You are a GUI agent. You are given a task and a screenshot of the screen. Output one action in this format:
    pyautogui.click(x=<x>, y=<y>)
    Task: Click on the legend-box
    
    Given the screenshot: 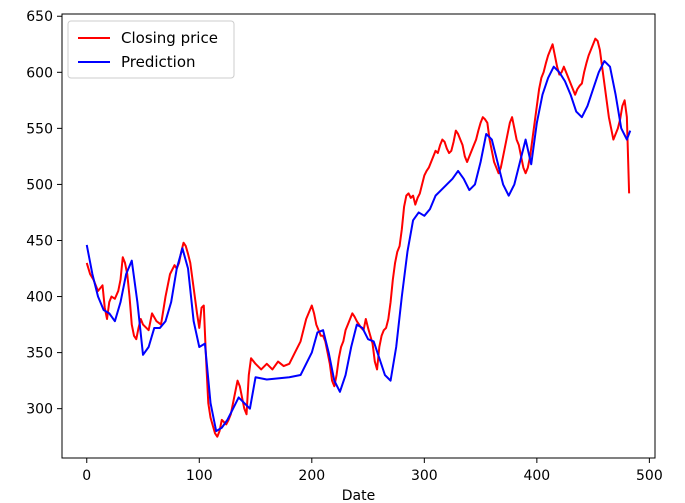 What is the action you would take?
    pyautogui.click(x=151, y=49)
    